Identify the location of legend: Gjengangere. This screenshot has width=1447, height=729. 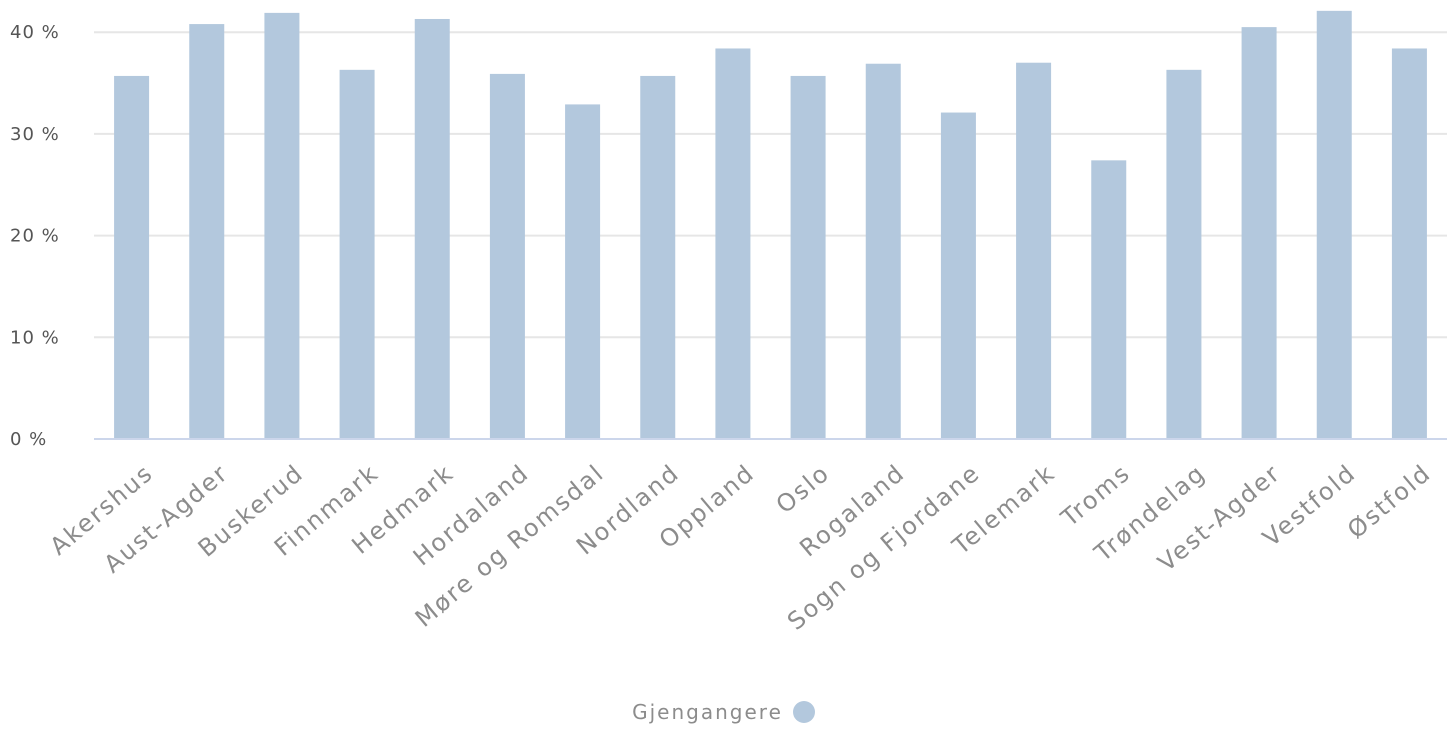
(723, 712).